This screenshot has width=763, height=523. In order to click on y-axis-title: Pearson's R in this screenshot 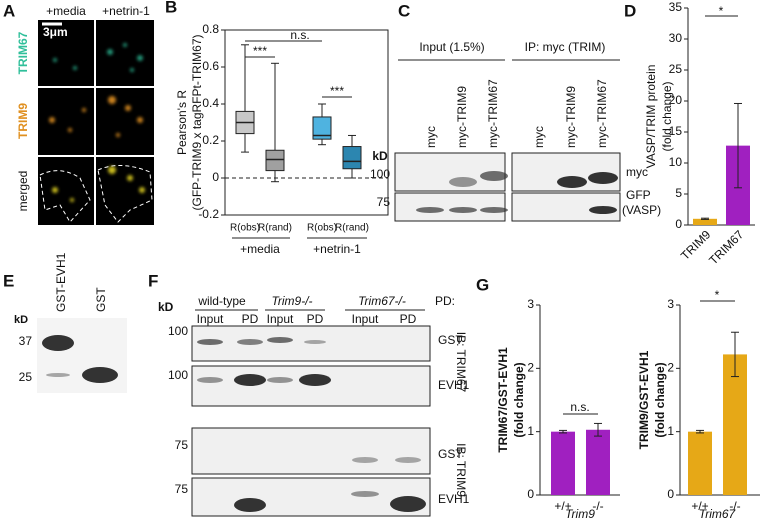, I will do `click(182, 122)`.